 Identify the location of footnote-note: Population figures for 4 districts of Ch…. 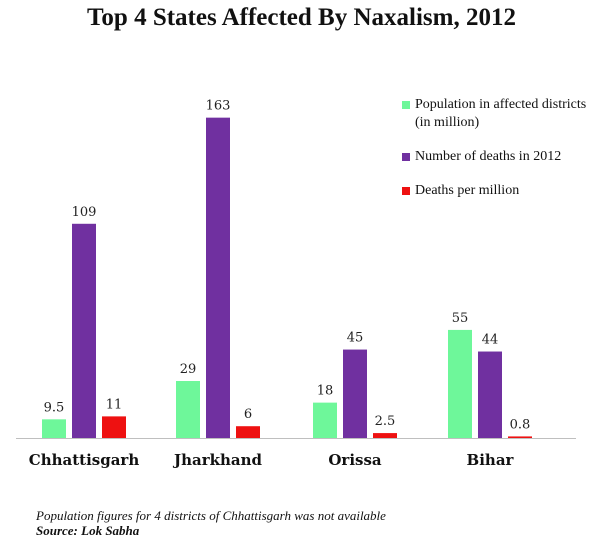
(211, 515).